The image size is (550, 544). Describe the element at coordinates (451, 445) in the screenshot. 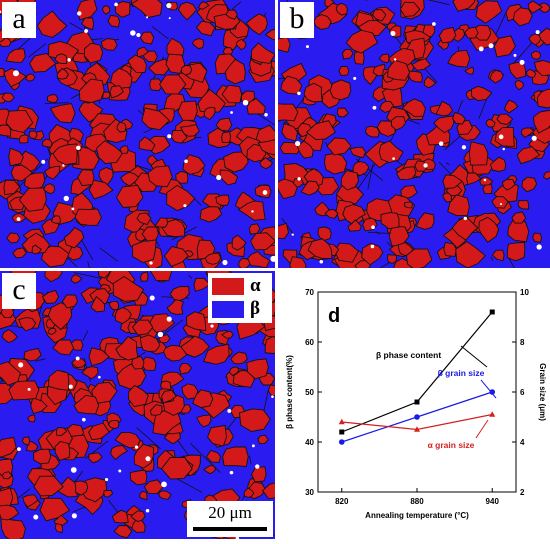

I see `series-label: α grain size` at that location.